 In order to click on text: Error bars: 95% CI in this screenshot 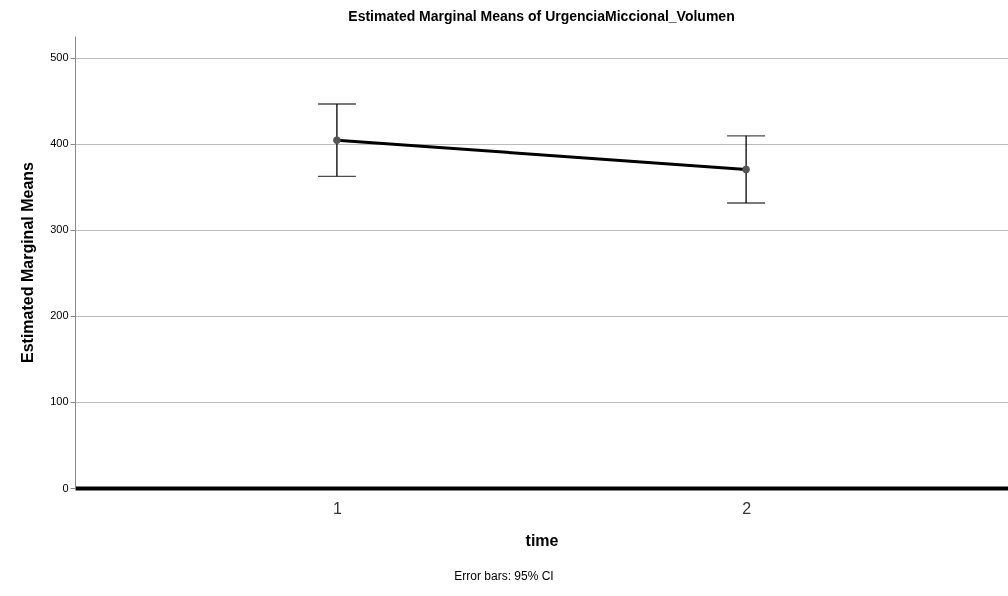, I will do `click(504, 576)`.